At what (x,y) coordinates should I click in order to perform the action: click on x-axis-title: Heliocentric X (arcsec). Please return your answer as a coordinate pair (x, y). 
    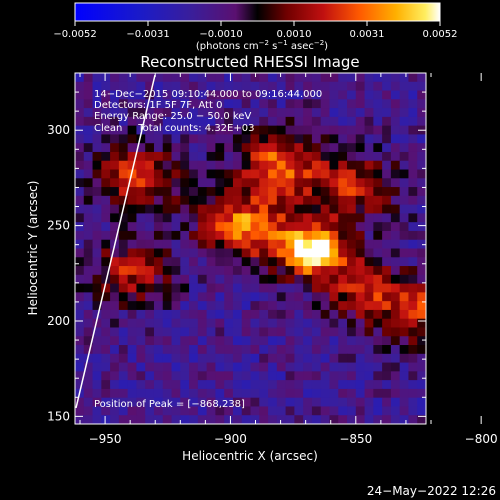
    Looking at the image, I should click on (250, 456).